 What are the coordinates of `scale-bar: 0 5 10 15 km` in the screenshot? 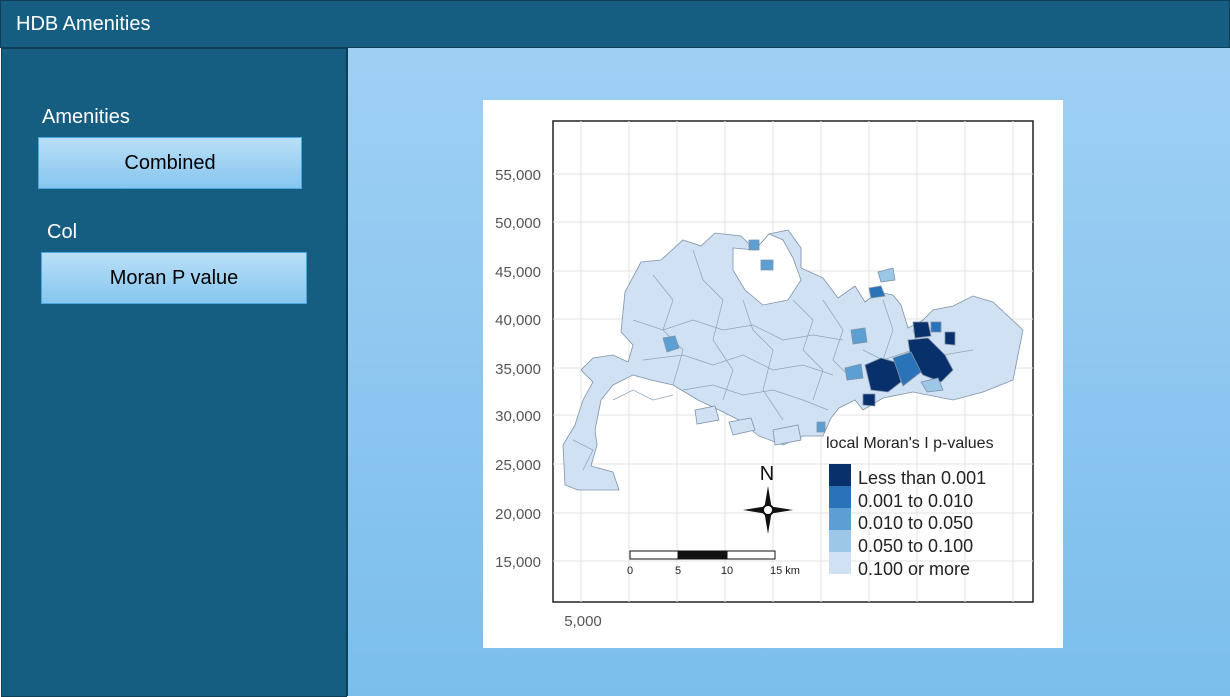 It's located at (713, 563).